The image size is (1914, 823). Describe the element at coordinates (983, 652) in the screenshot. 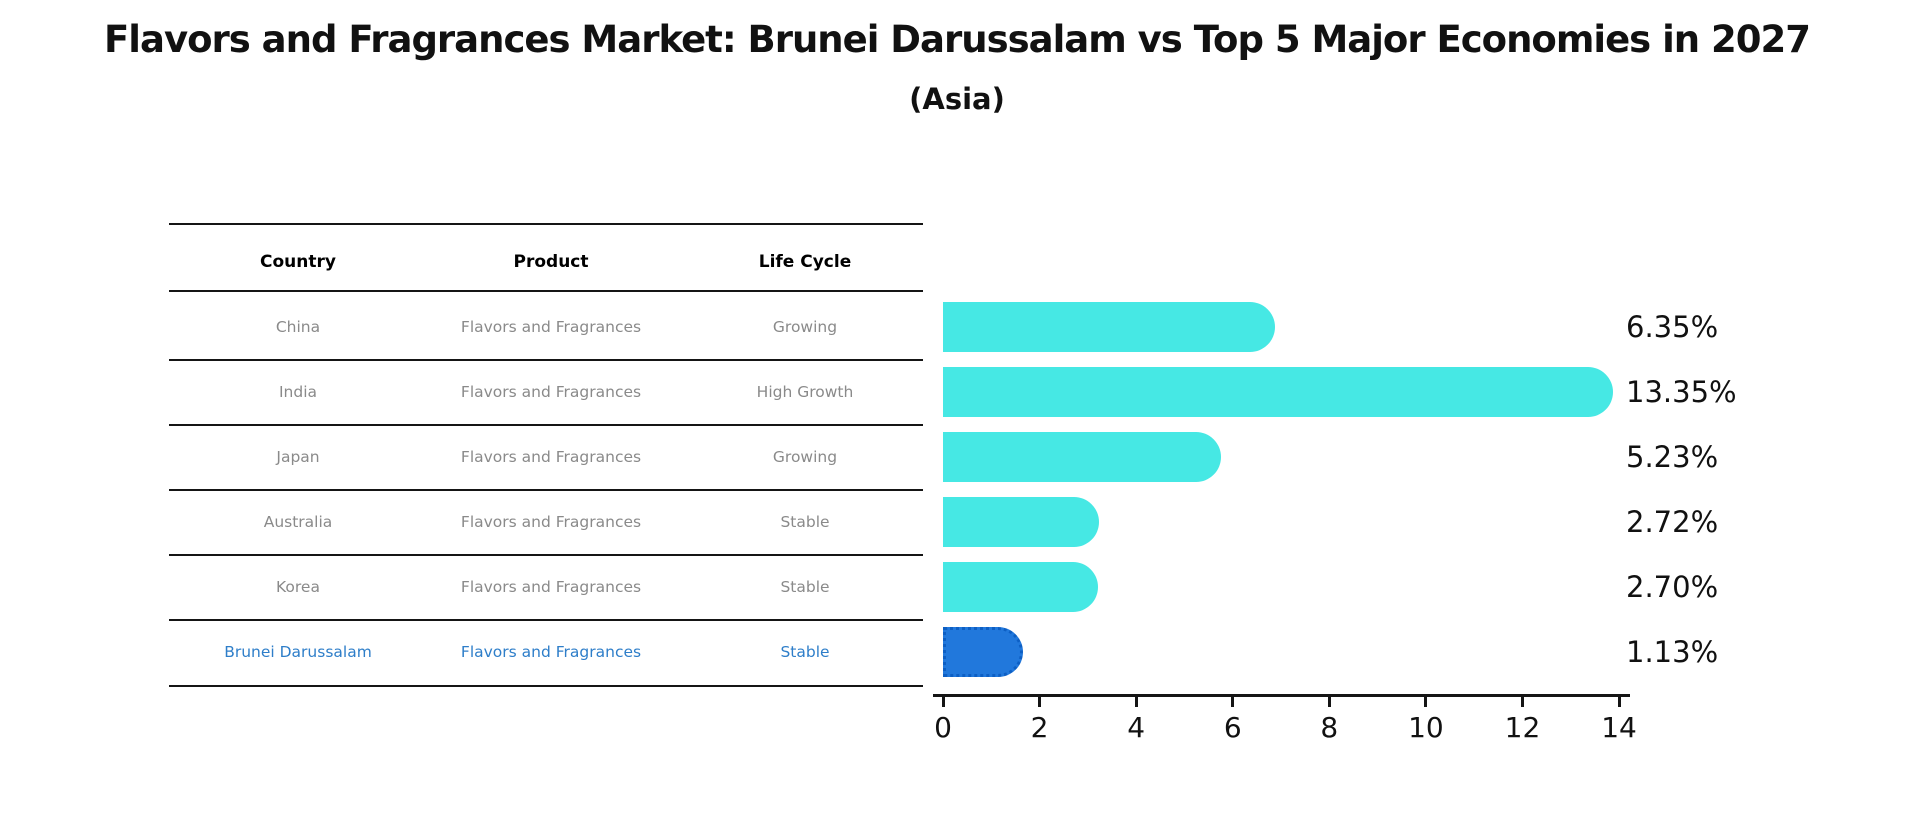

I see `bar-brunei-darussalam` at that location.